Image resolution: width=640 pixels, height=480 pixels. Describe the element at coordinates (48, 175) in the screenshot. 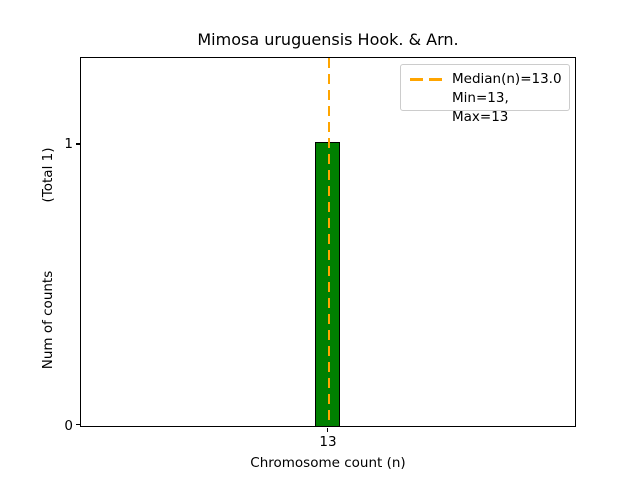

I see `y-axis-total-annotation: (Total 1)` at that location.